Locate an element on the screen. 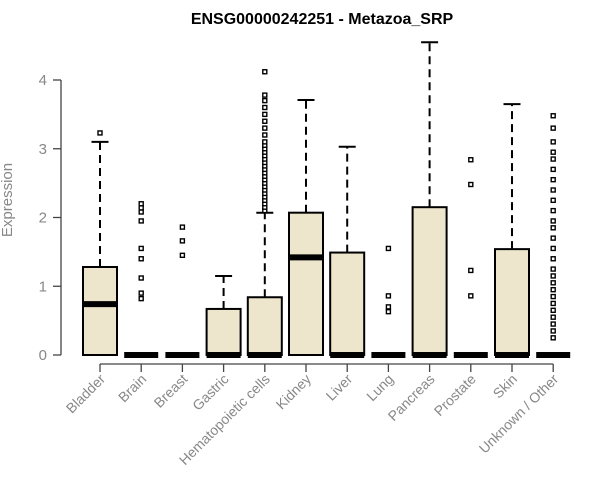  box-group-gastric is located at coordinates (223, 316).